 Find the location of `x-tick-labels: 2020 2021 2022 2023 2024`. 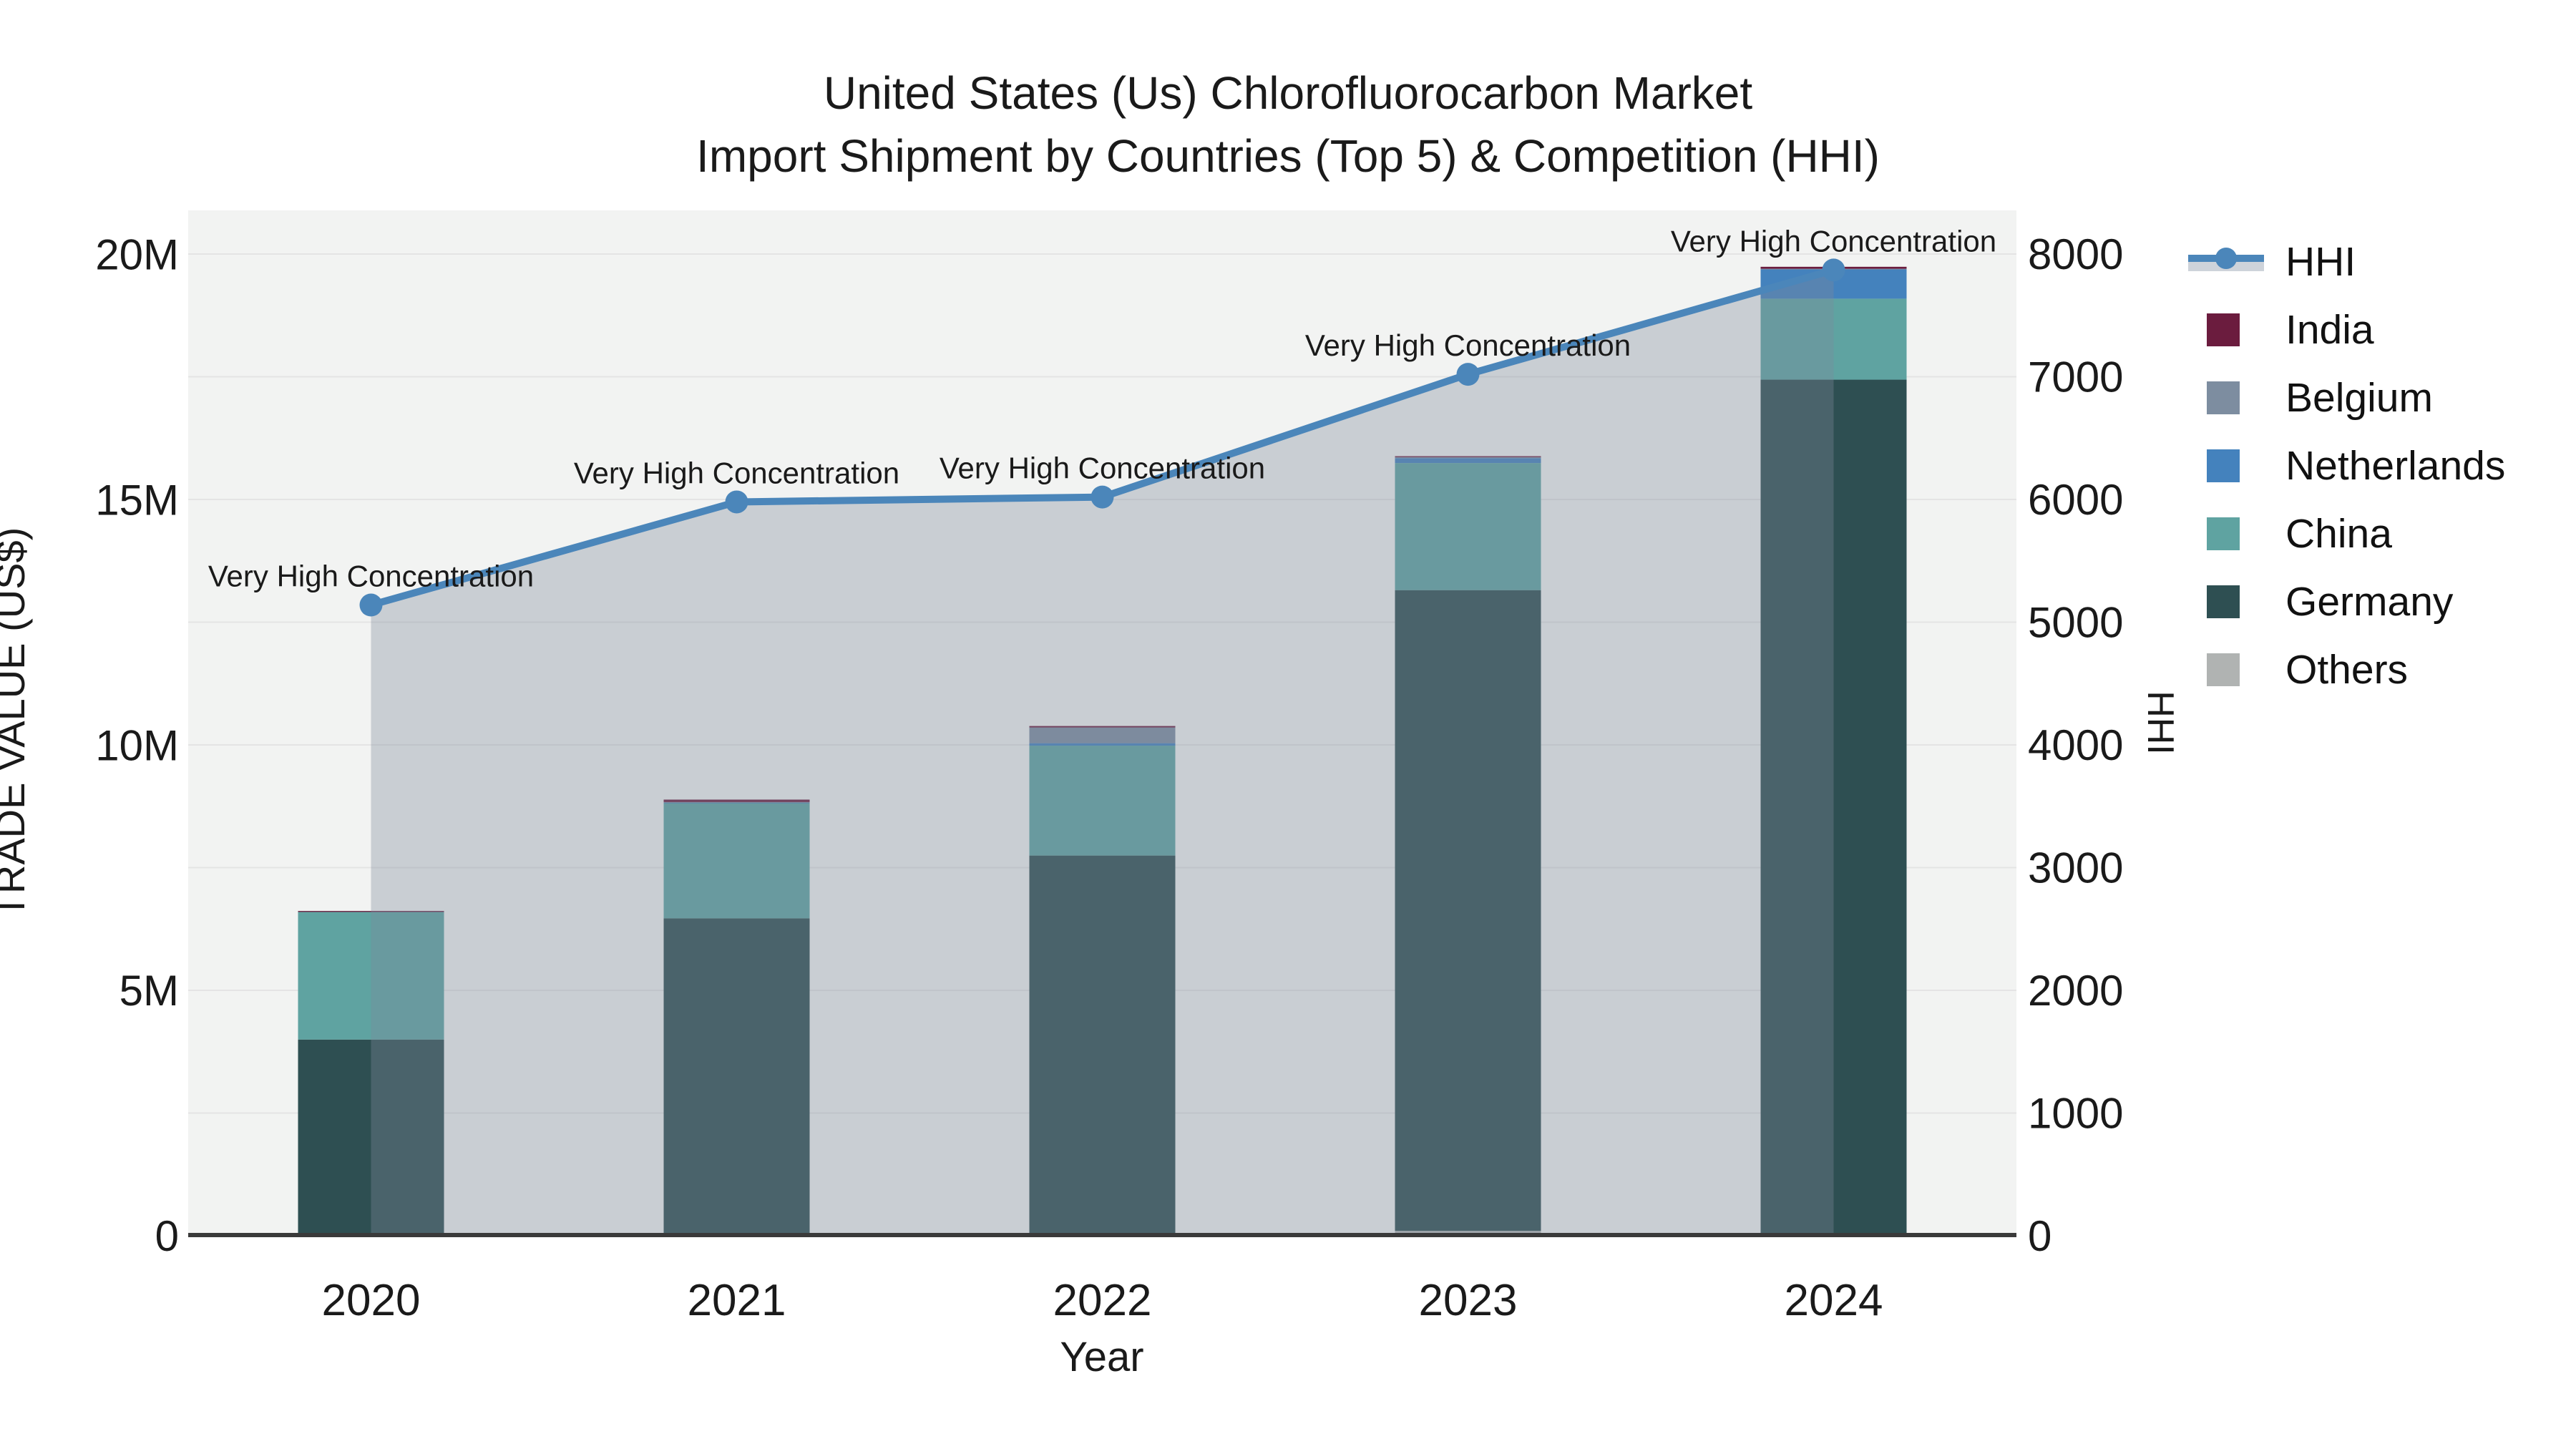

x-tick-labels: 2020 2021 2022 2023 2024 is located at coordinates (1102, 1300).